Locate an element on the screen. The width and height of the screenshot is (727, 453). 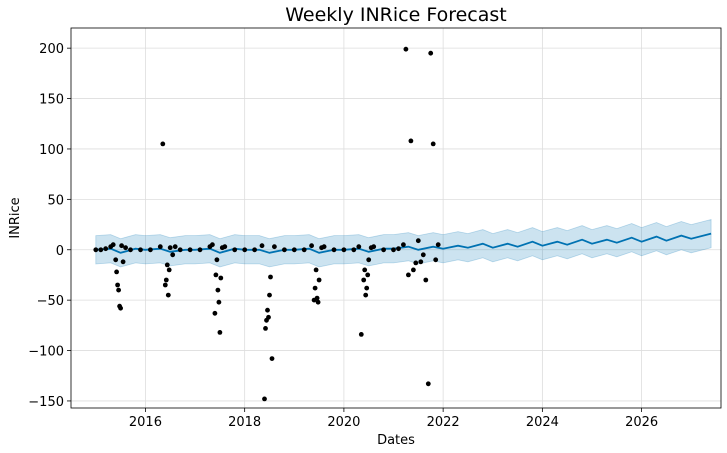
y-tick-label: 50 is located at coordinates (55, 200).